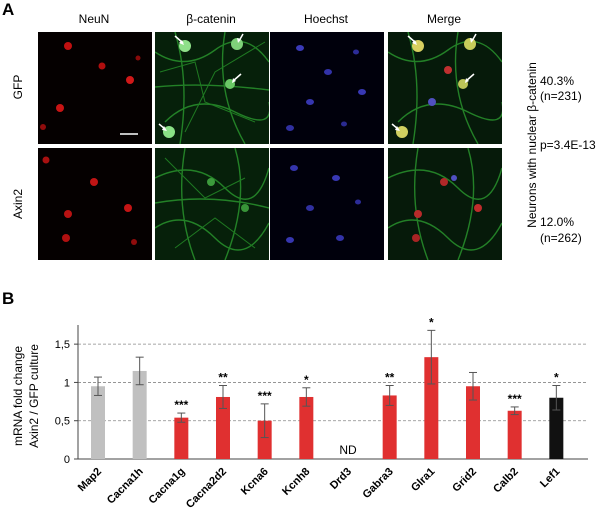  I want to click on image-gfp-beta-catenin, so click(212, 88).